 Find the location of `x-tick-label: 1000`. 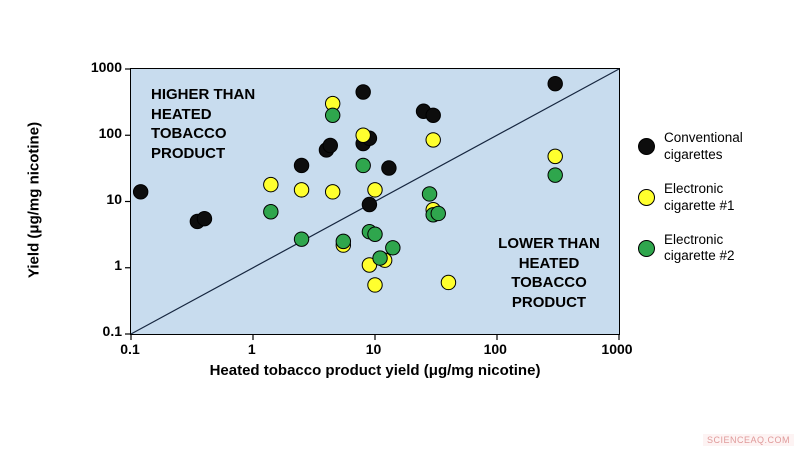

x-tick-label: 1000 is located at coordinates (617, 349).